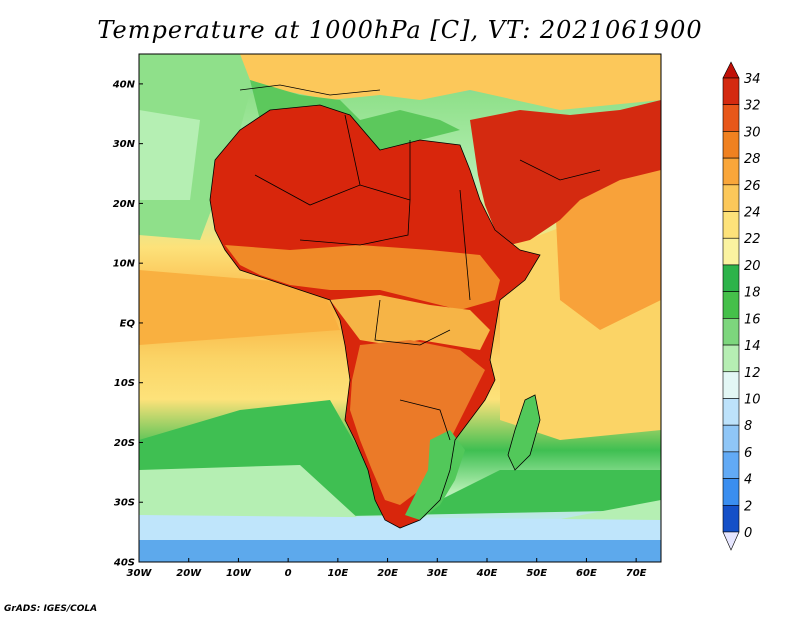 The width and height of the screenshot is (800, 618). Describe the element at coordinates (752, 79) in the screenshot. I see `colorbar-label: 34` at that location.